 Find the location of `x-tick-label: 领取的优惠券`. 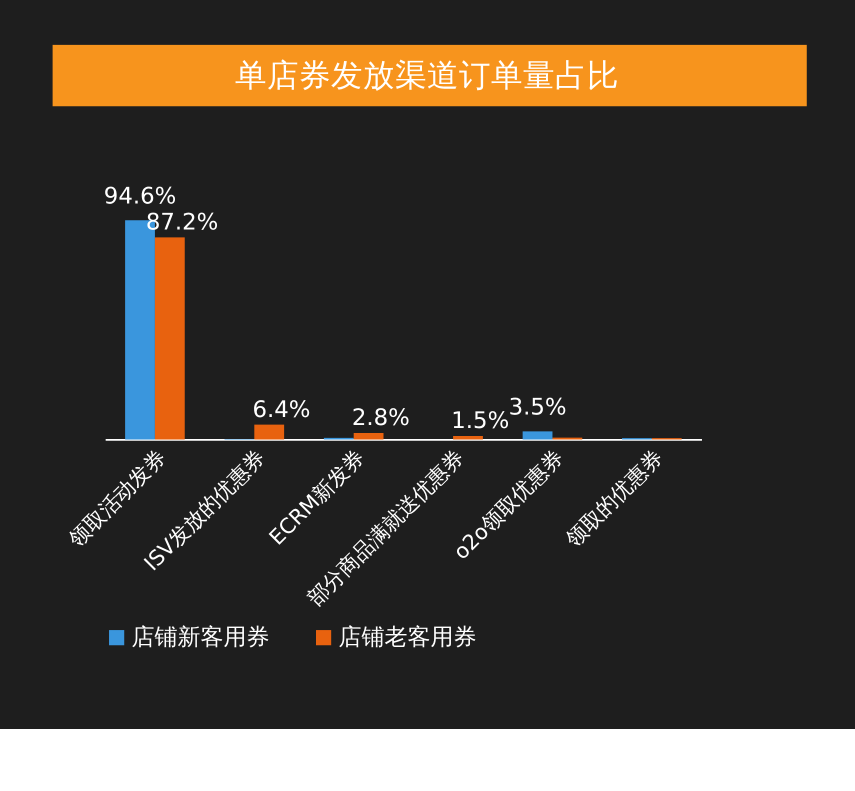

x-tick-label: 领取的优惠券 is located at coordinates (614, 498).